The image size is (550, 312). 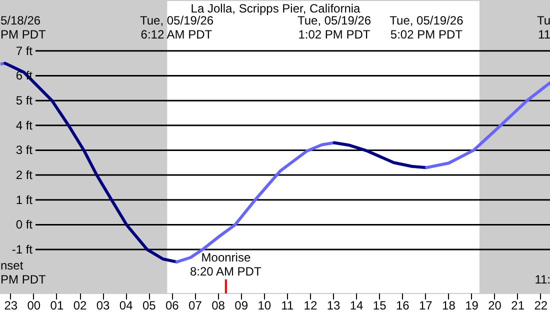 I want to click on annotation: nset PM PDT, so click(x=23, y=272).